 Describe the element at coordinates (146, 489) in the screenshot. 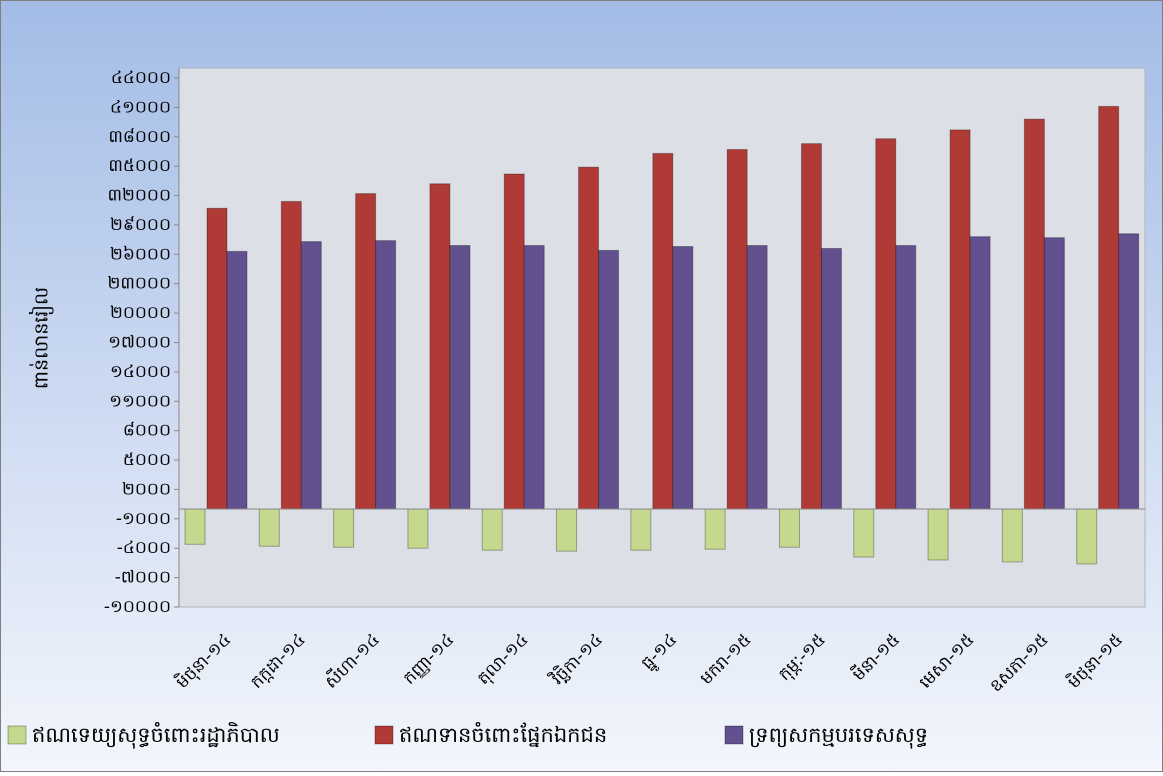

I see `y-tick-label: ២០០០` at that location.